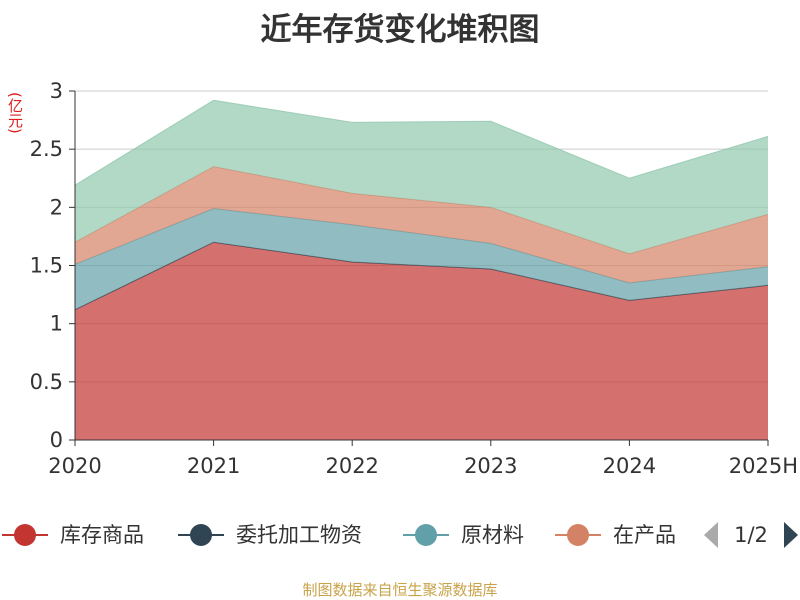 The image size is (800, 600). Describe the element at coordinates (490, 466) in the screenshot. I see `x-tick-label: 2023` at that location.